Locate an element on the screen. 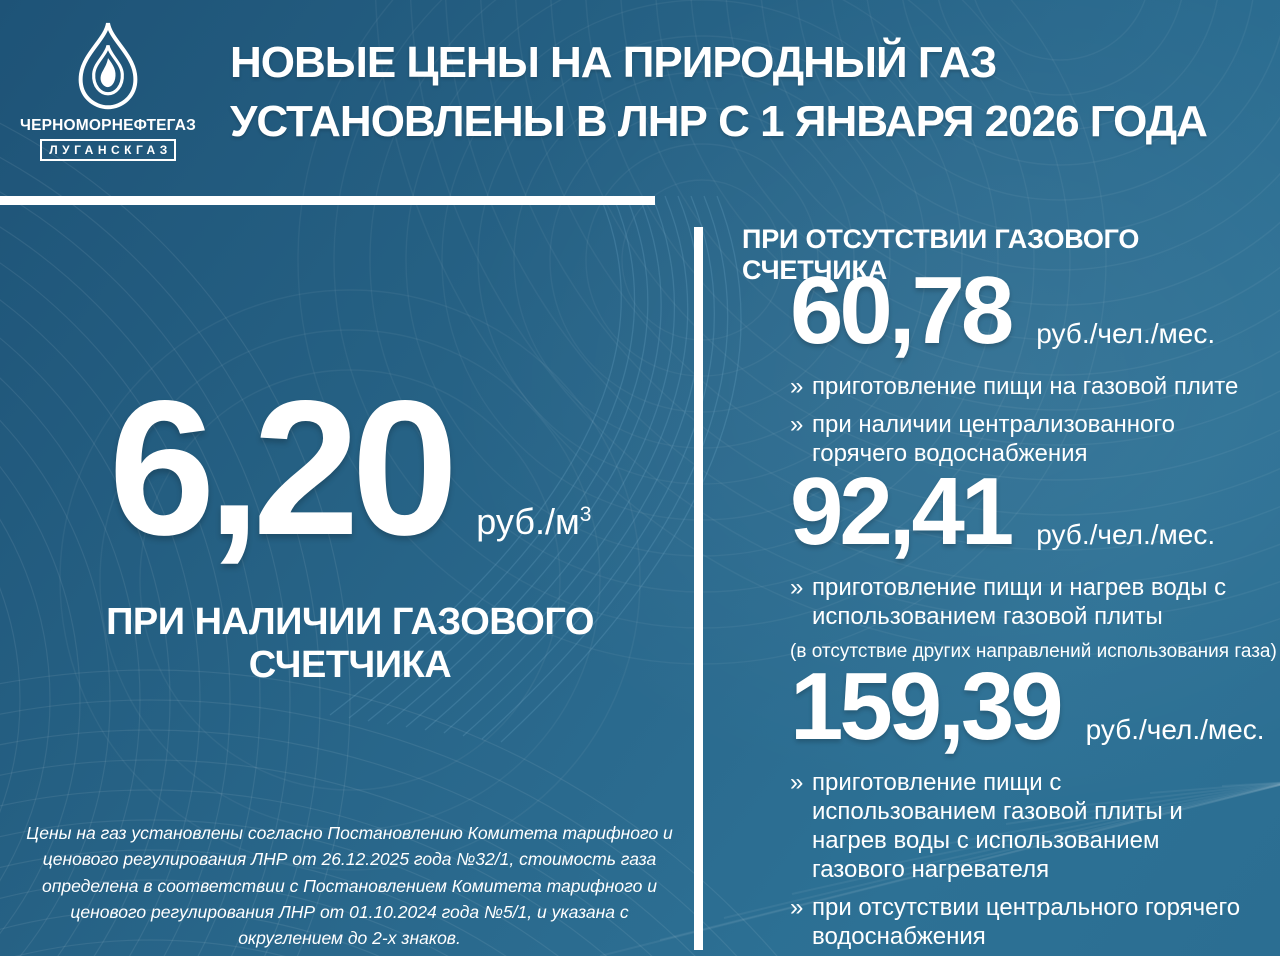 Image resolution: width=1280 pixels, height=956 pixels. page-title-line2: УСТАНОВЛЕНЫ В ЛНР С 1 ЯНВАРЯ 2026 ГОДА is located at coordinates (719, 121).